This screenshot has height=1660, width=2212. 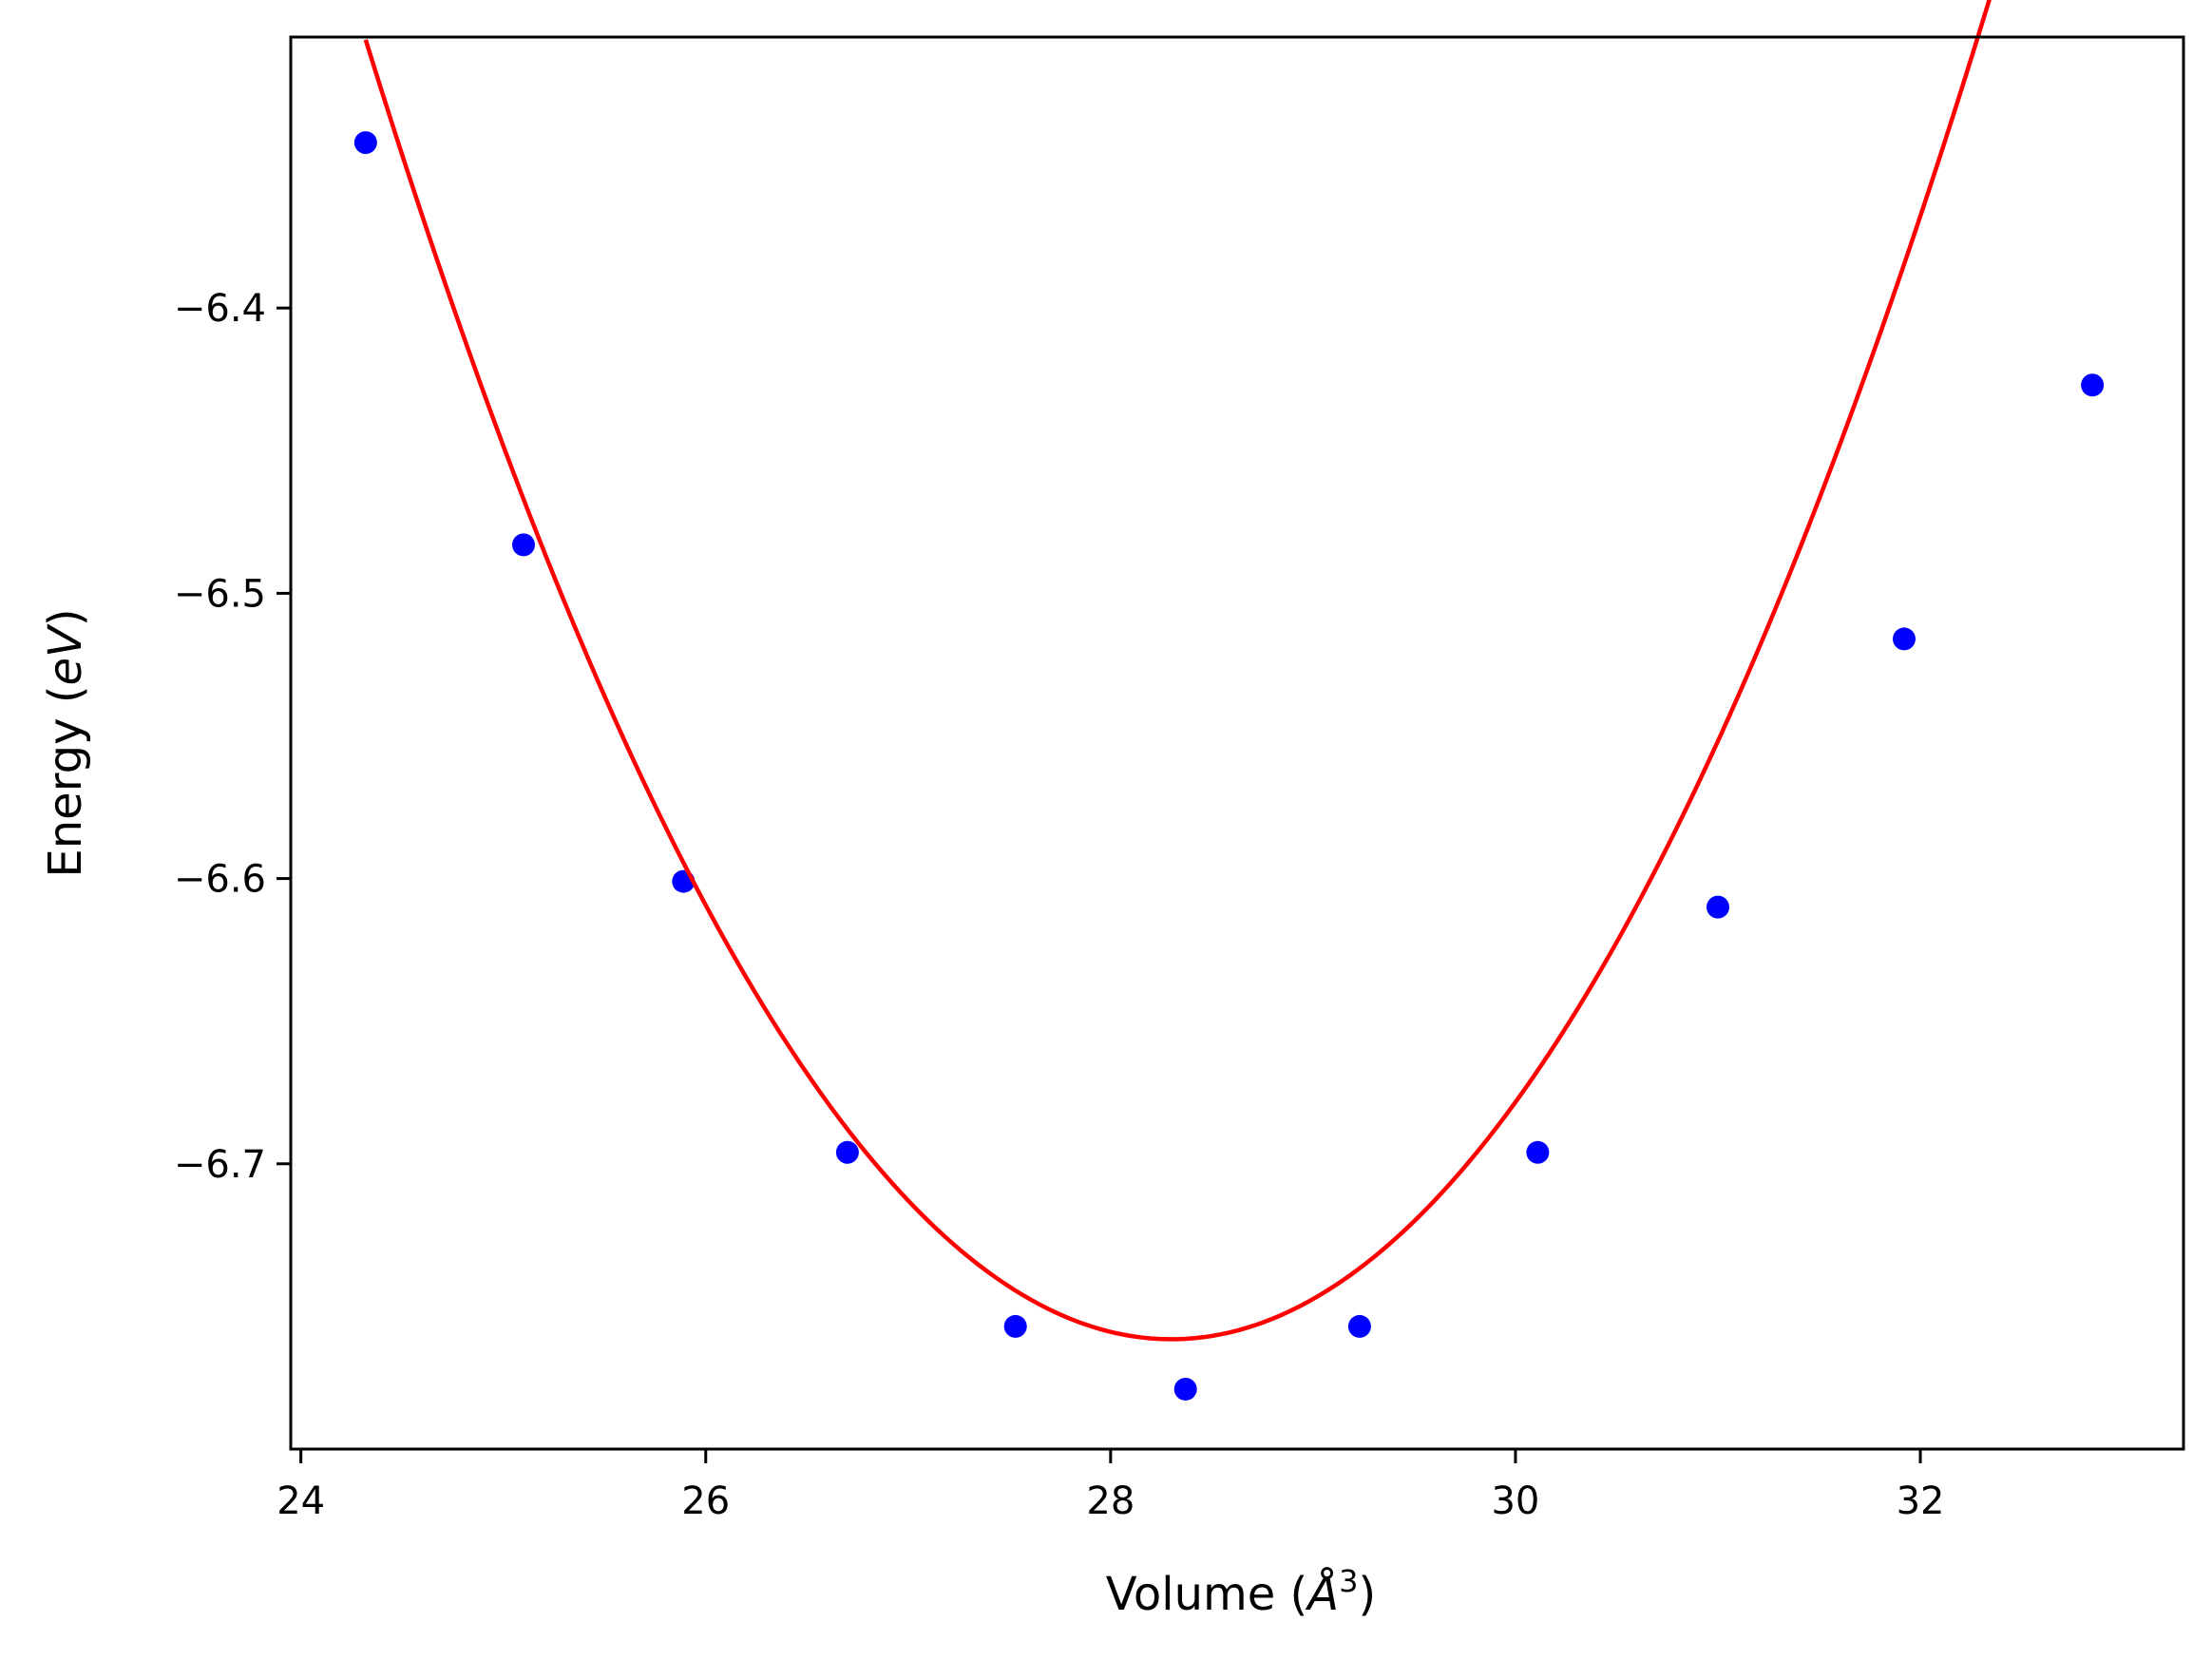 What do you see at coordinates (1110, 1501) in the screenshot?
I see `x-tick-label: 28` at bounding box center [1110, 1501].